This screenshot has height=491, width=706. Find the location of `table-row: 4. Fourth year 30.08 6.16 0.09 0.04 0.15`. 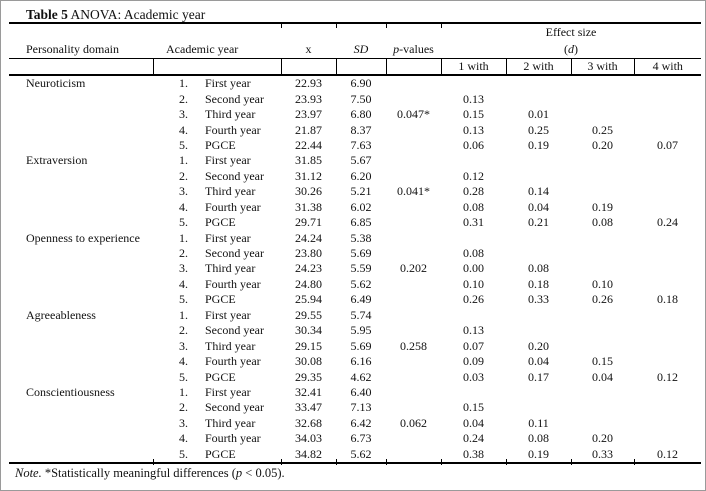

table-row: 4. Fourth year 30.08 6.16 0.09 0.04 0.15 is located at coordinates (355, 361).